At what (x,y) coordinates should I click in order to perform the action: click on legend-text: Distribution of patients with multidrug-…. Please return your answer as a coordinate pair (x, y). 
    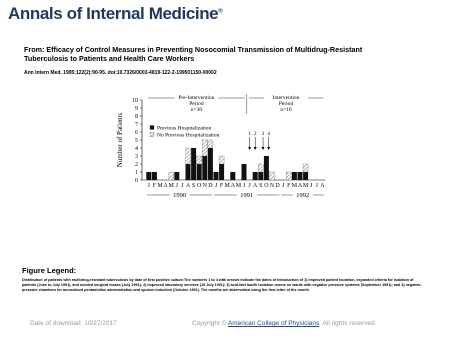
    Looking at the image, I should click on (222, 285).